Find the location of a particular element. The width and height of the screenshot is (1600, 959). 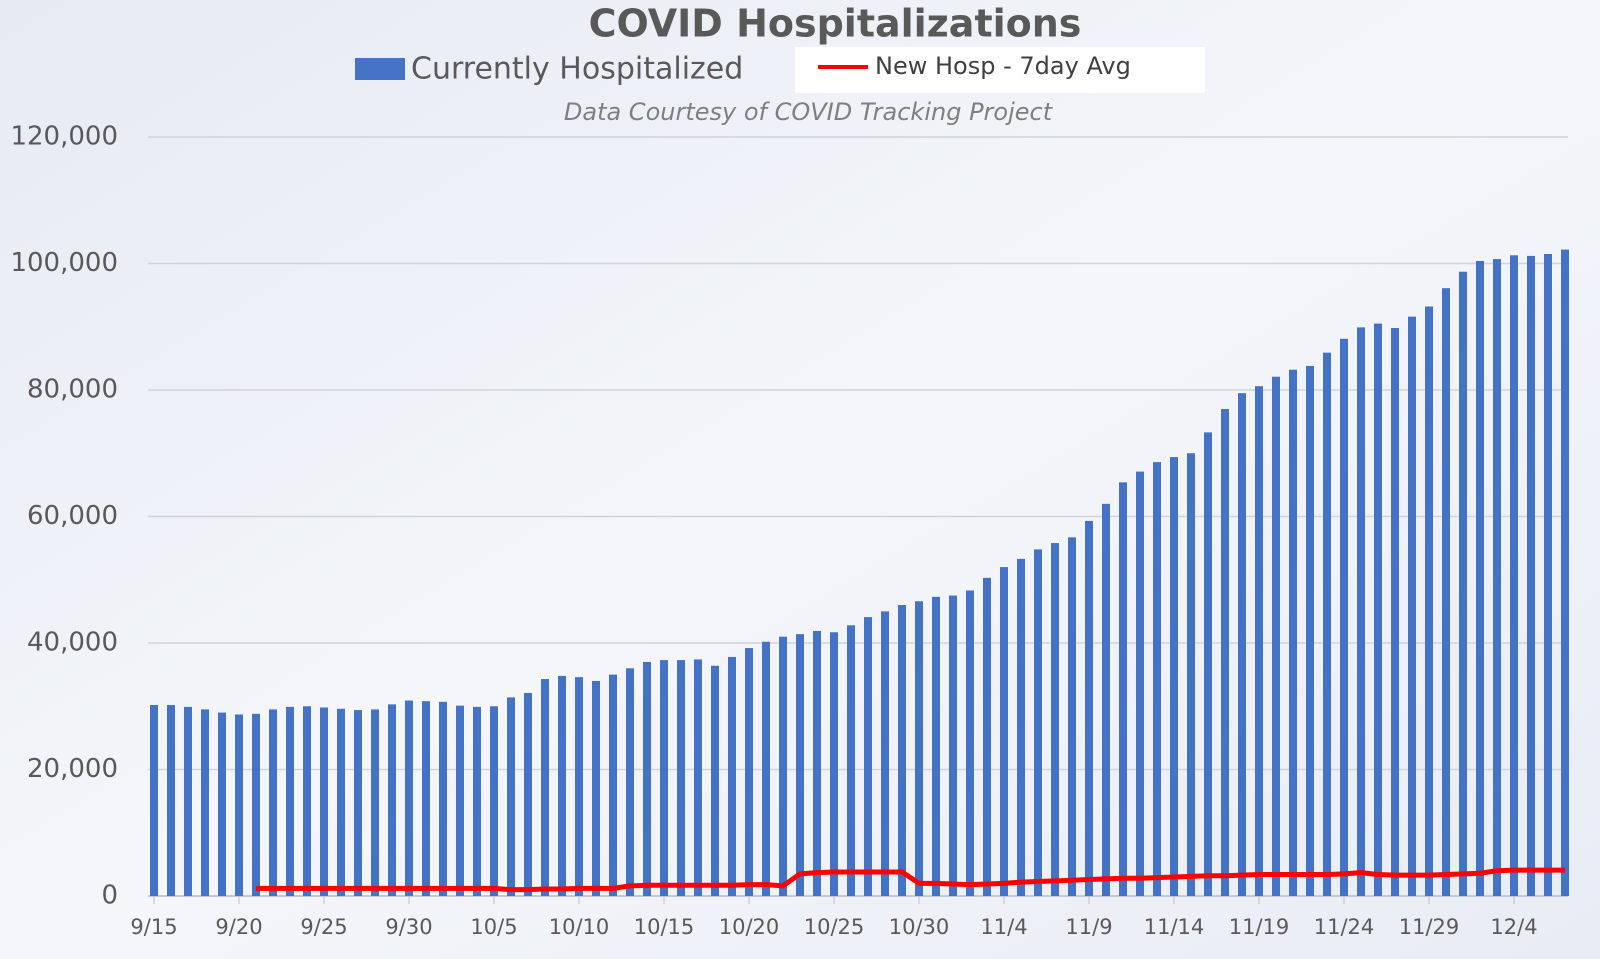

legend-label: Currently Hospitalized is located at coordinates (577, 69).